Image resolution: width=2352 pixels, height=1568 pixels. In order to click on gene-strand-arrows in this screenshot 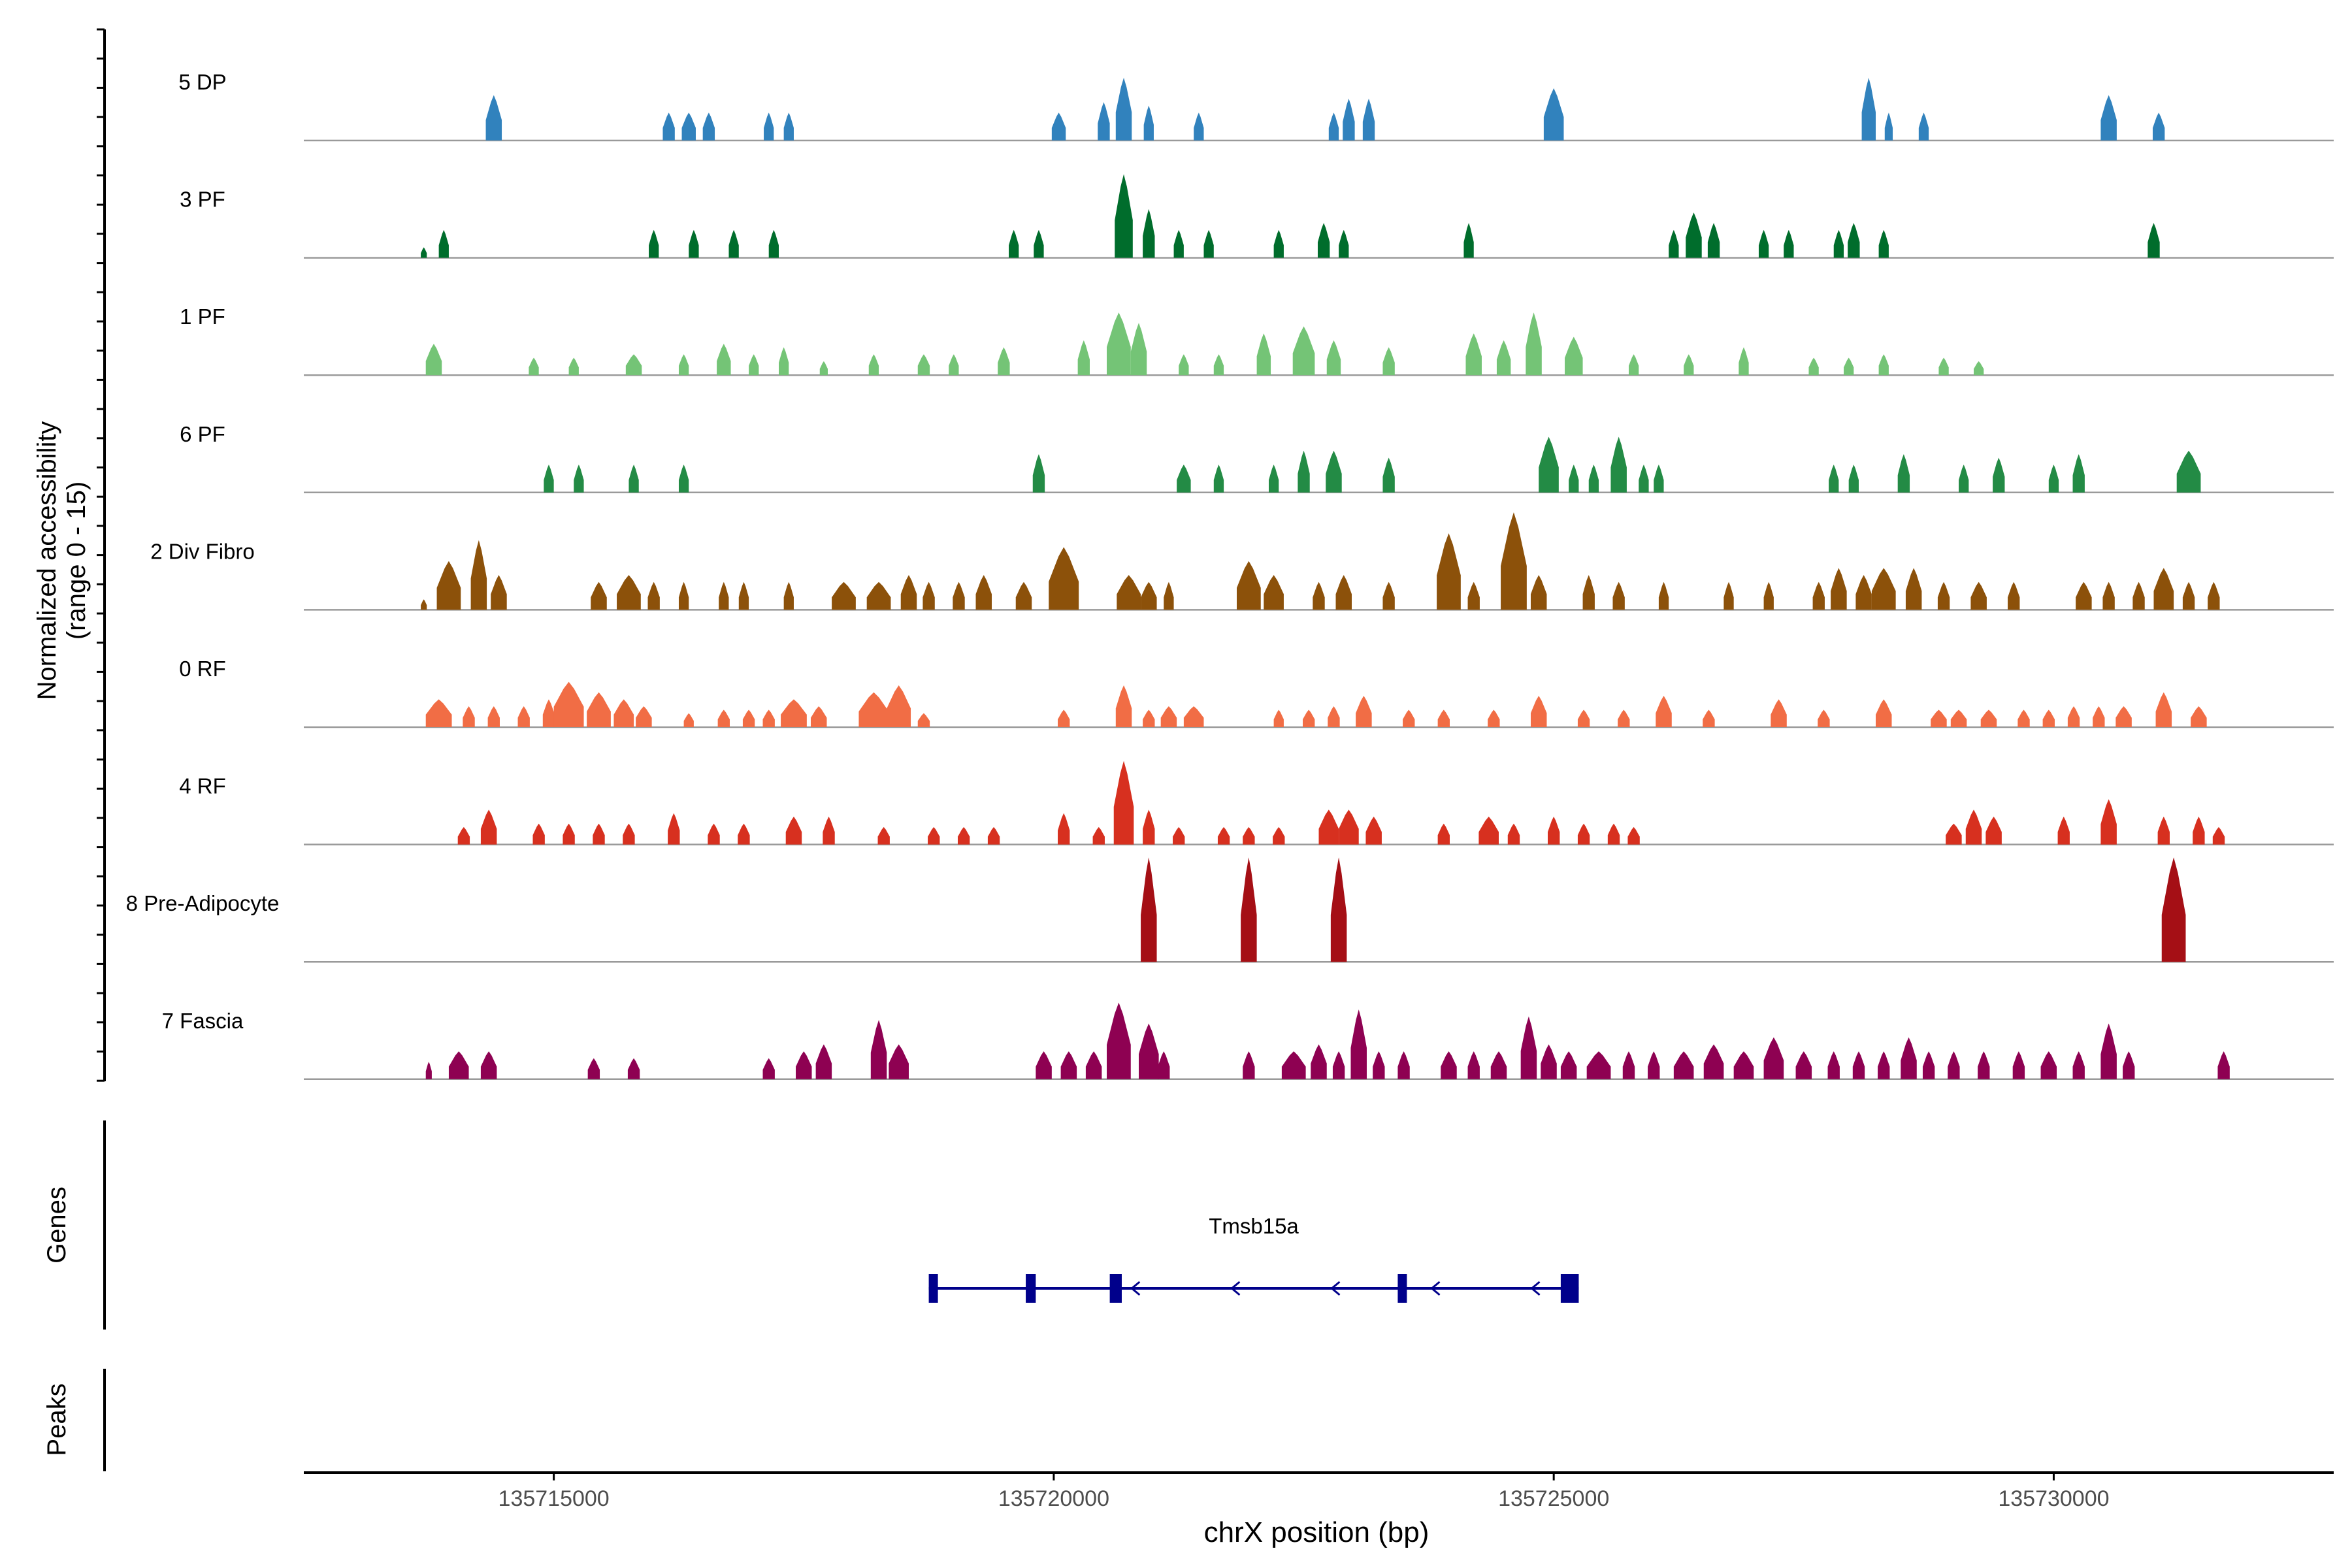, I will do `click(1335, 1288)`.